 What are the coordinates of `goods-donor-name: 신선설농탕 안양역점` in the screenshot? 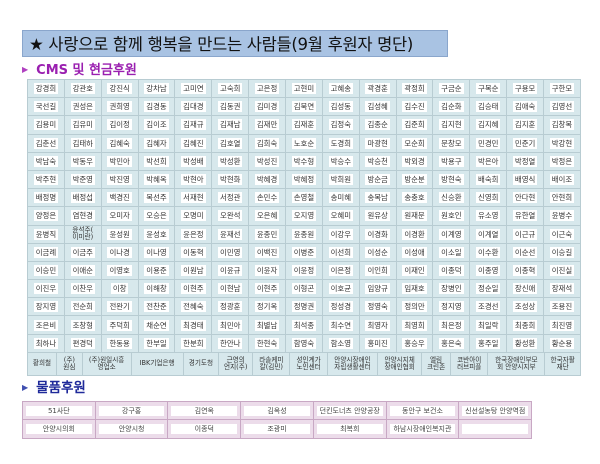 It's located at (495, 410).